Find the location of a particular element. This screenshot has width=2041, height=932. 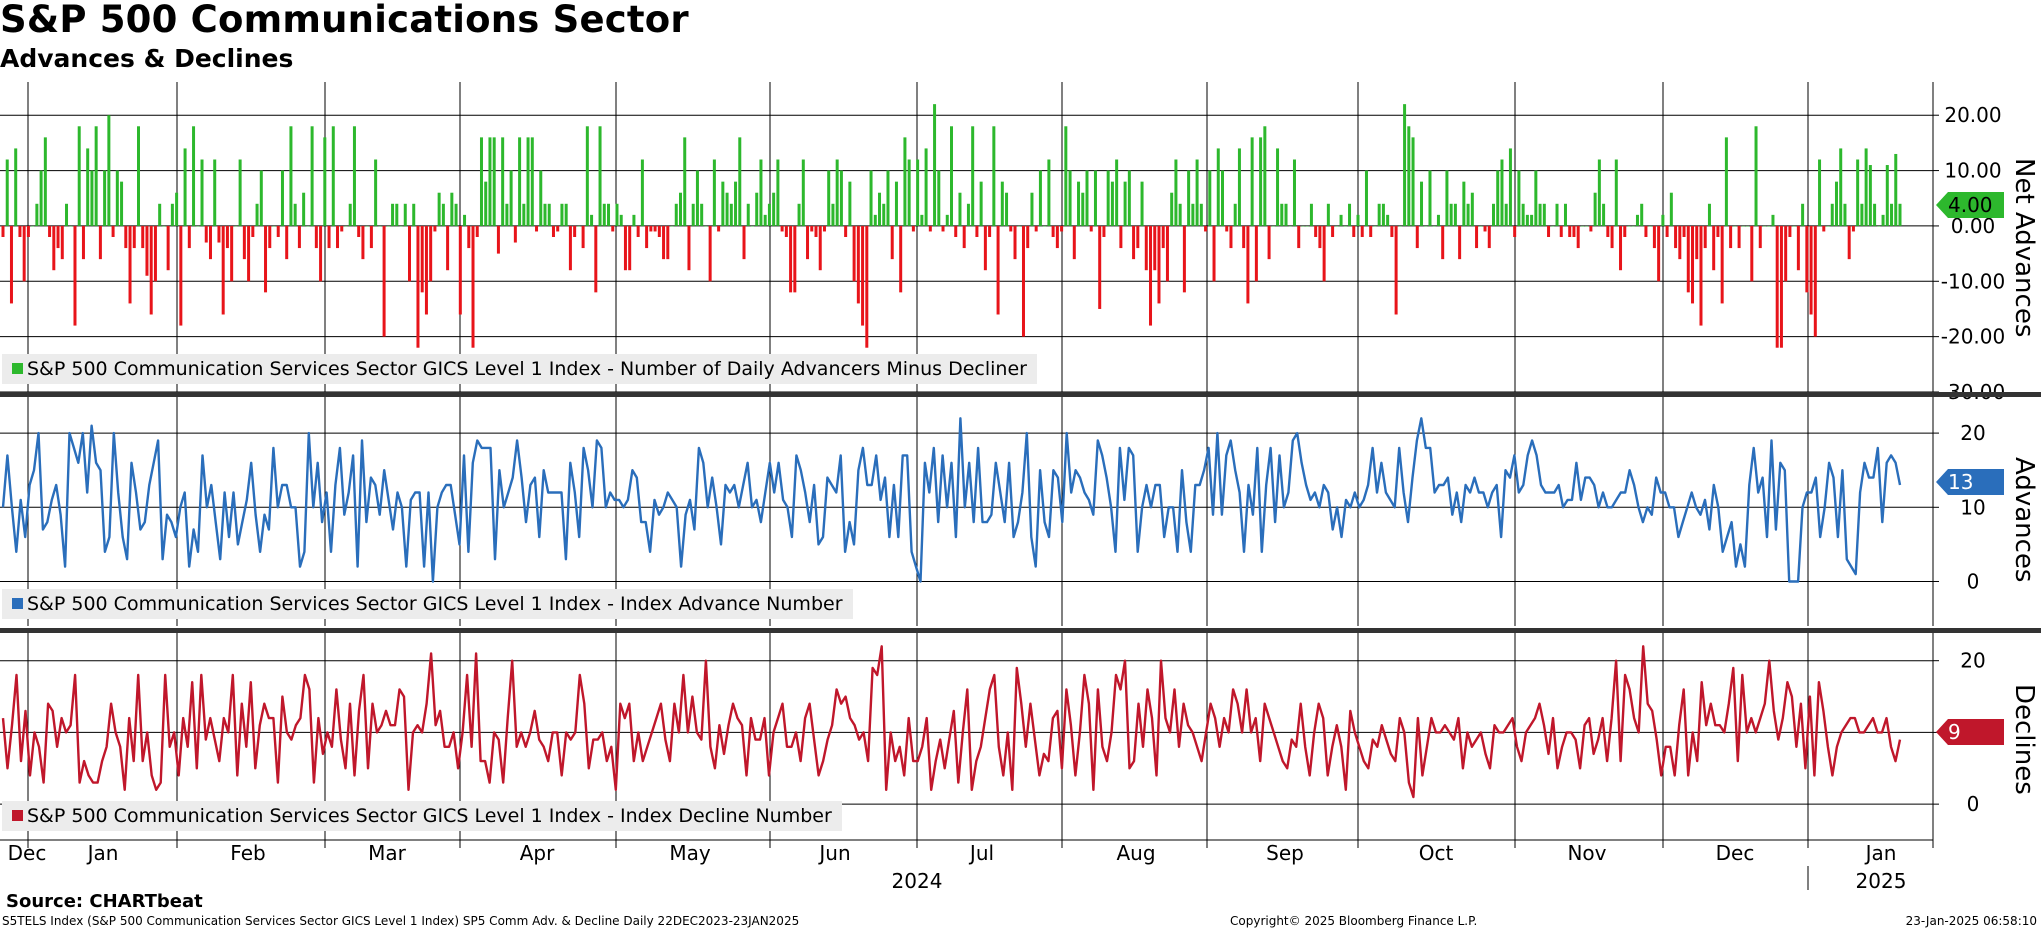

month-label-8: Aug is located at coordinates (1135, 853).